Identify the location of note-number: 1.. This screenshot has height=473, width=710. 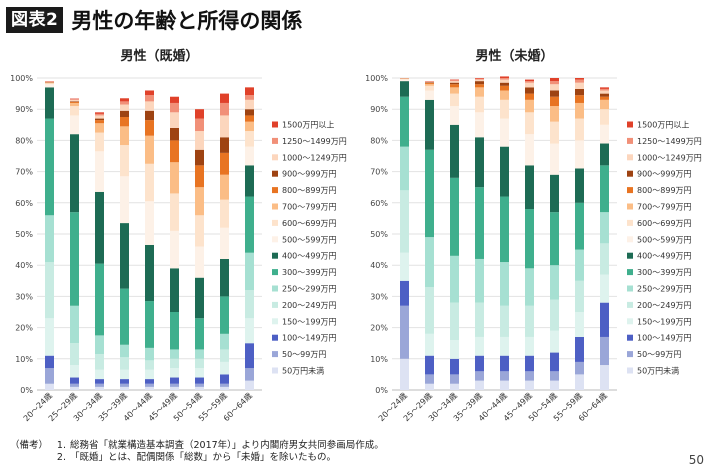
(61, 445).